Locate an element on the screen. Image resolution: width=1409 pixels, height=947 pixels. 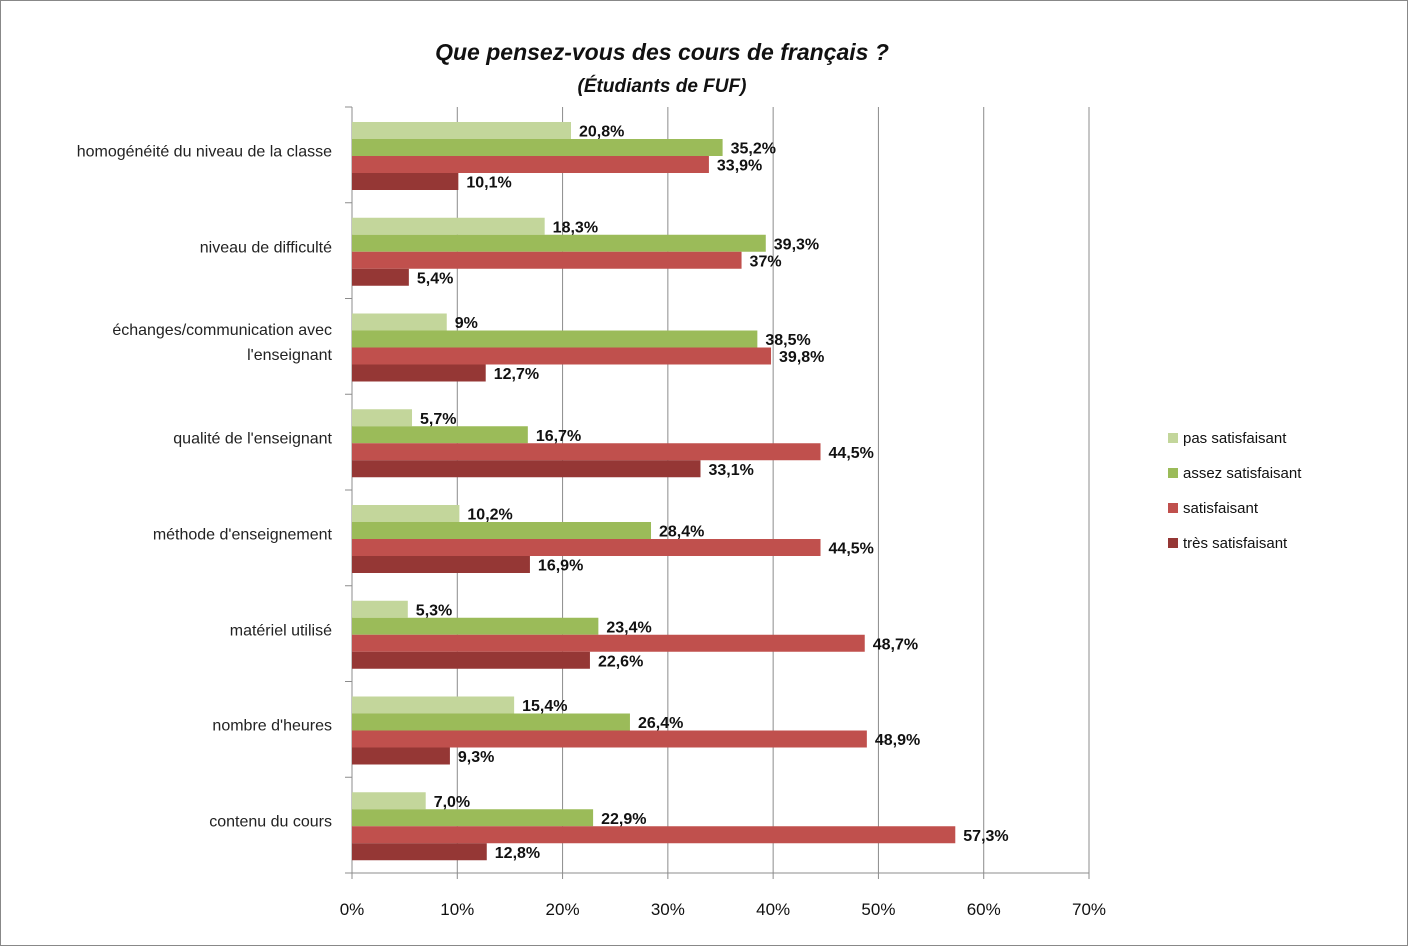
legend-label: satisfaisant is located at coordinates (1221, 508).